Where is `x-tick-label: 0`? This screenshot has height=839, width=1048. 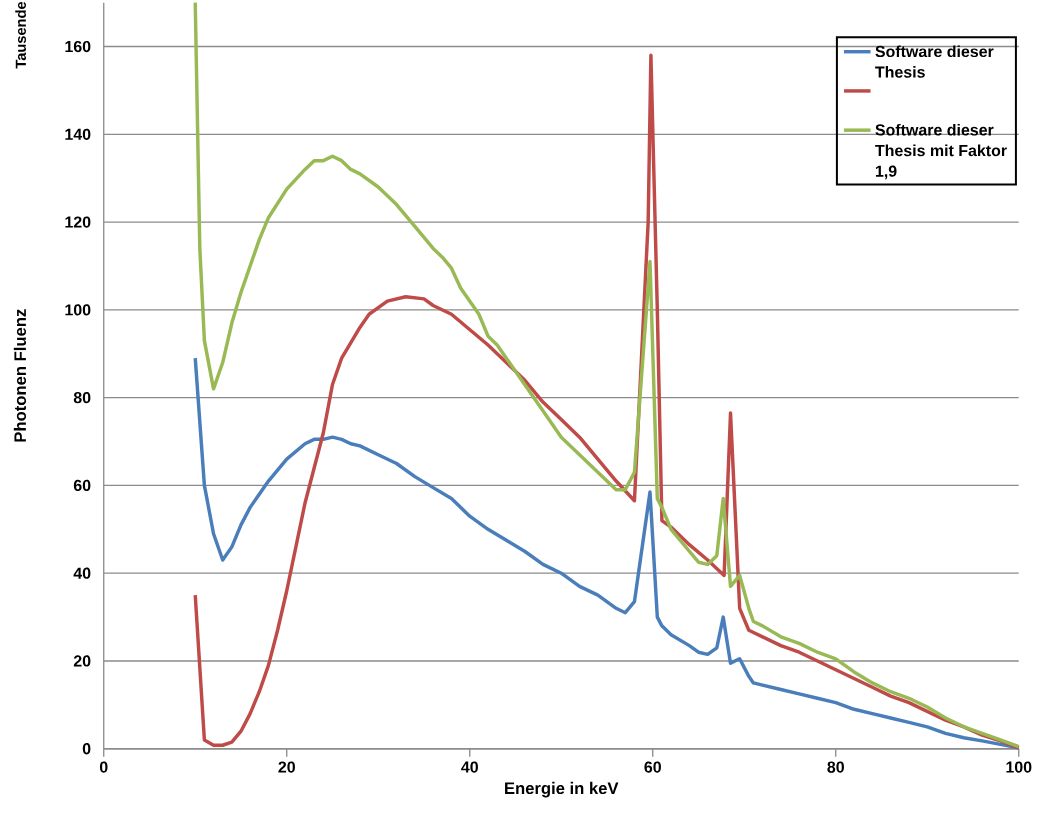 x-tick-label: 0 is located at coordinates (103, 767).